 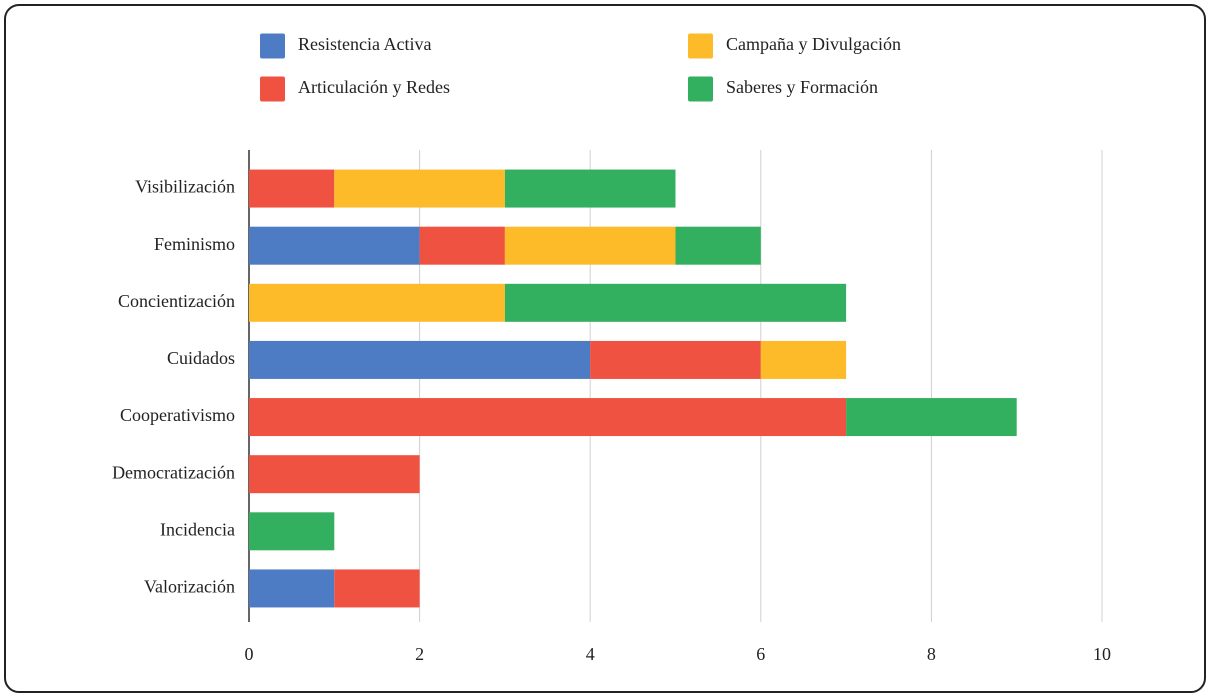 What do you see at coordinates (419, 654) in the screenshot?
I see `x-tick-label: 2` at bounding box center [419, 654].